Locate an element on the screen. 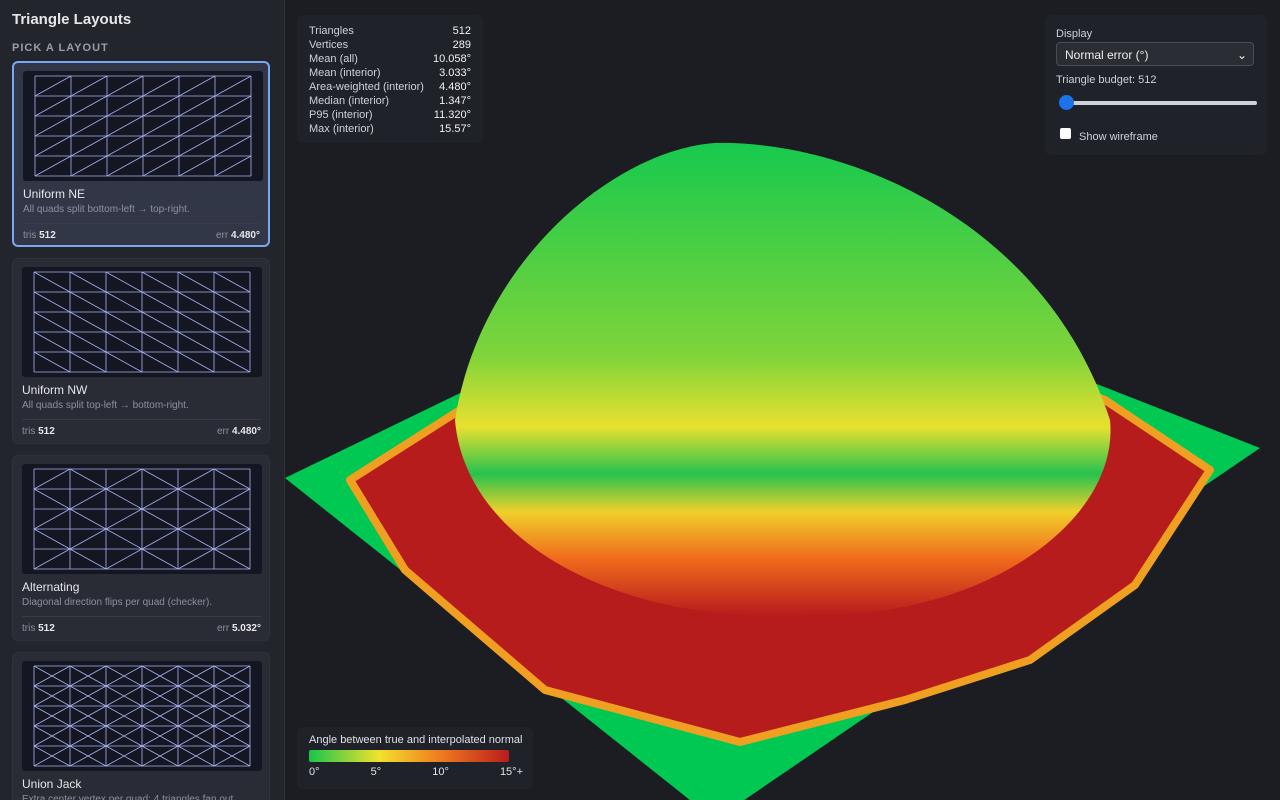  stat-value: 4.480° is located at coordinates (455, 87).